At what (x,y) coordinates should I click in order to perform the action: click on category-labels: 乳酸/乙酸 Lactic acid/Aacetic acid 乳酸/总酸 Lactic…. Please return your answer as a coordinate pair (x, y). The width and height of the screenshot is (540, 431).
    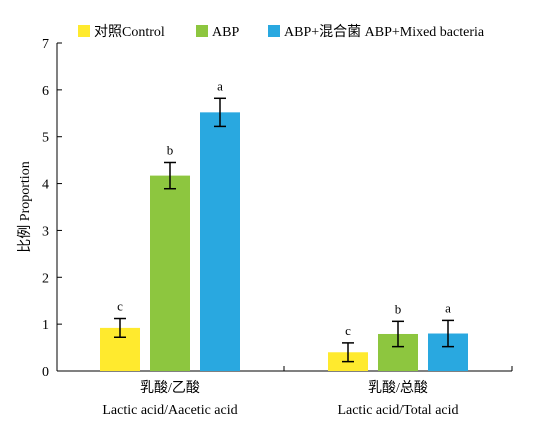
    Looking at the image, I should click on (280, 399).